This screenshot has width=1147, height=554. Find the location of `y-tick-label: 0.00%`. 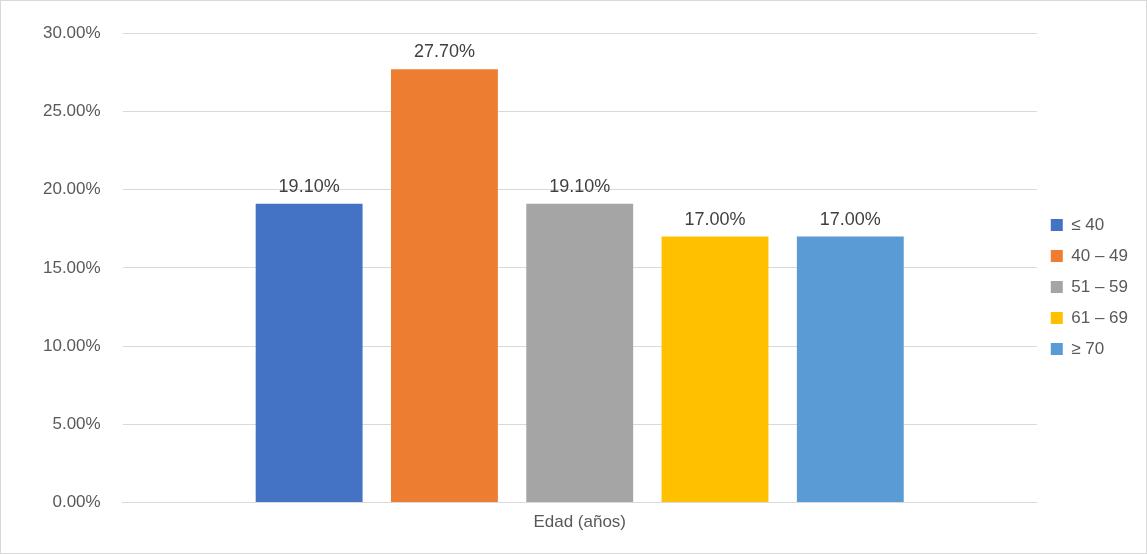

y-tick-label: 0.00% is located at coordinates (76, 502).